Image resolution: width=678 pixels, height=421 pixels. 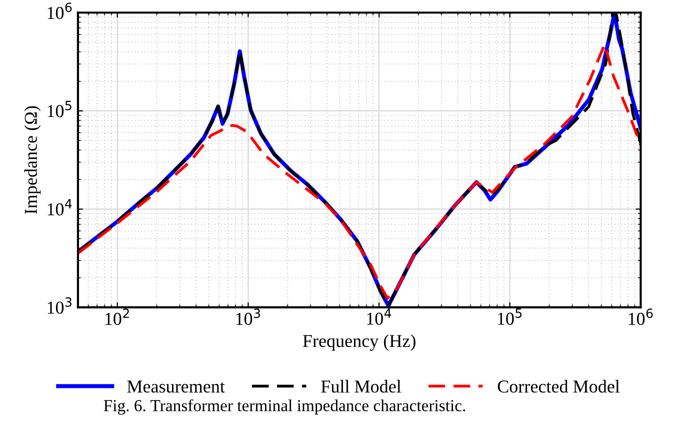 What do you see at coordinates (285, 407) in the screenshot?
I see `caption: Fig. 6. Transformer terminal impedance characteristic.` at bounding box center [285, 407].